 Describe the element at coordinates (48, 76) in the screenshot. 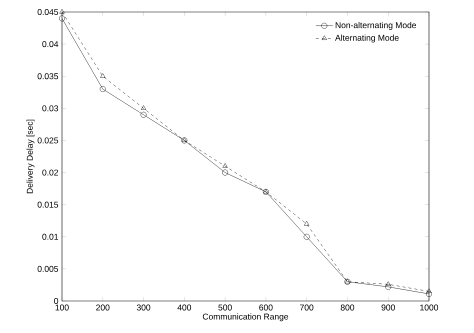

I see `y-tick-label: 0.035` at that location.